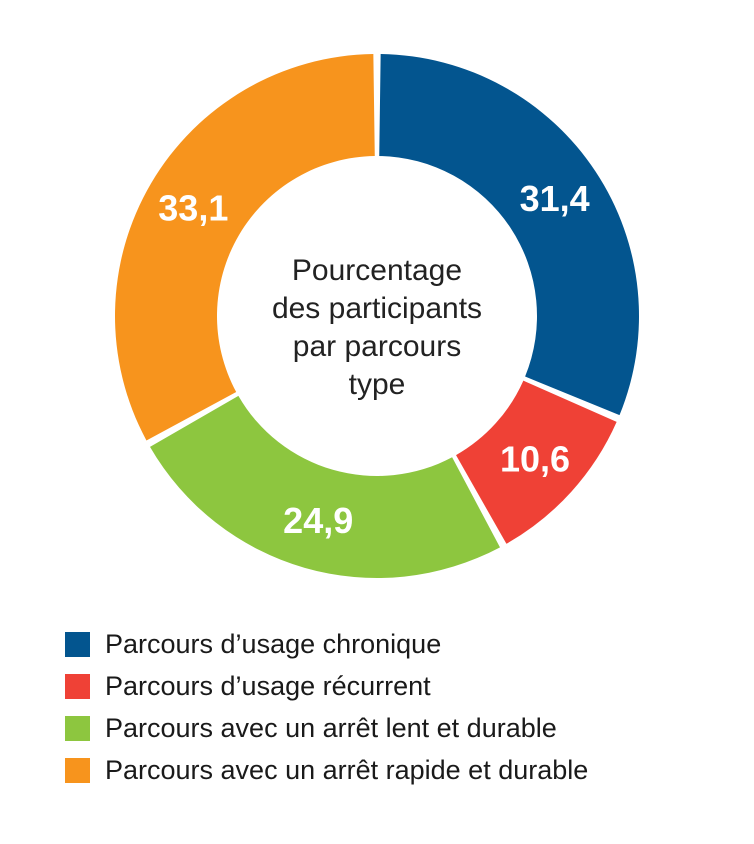 Image resolution: width=754 pixels, height=844 pixels. What do you see at coordinates (193, 208) in the screenshot?
I see `slice-value-label-arret-rapide: 33,1` at bounding box center [193, 208].